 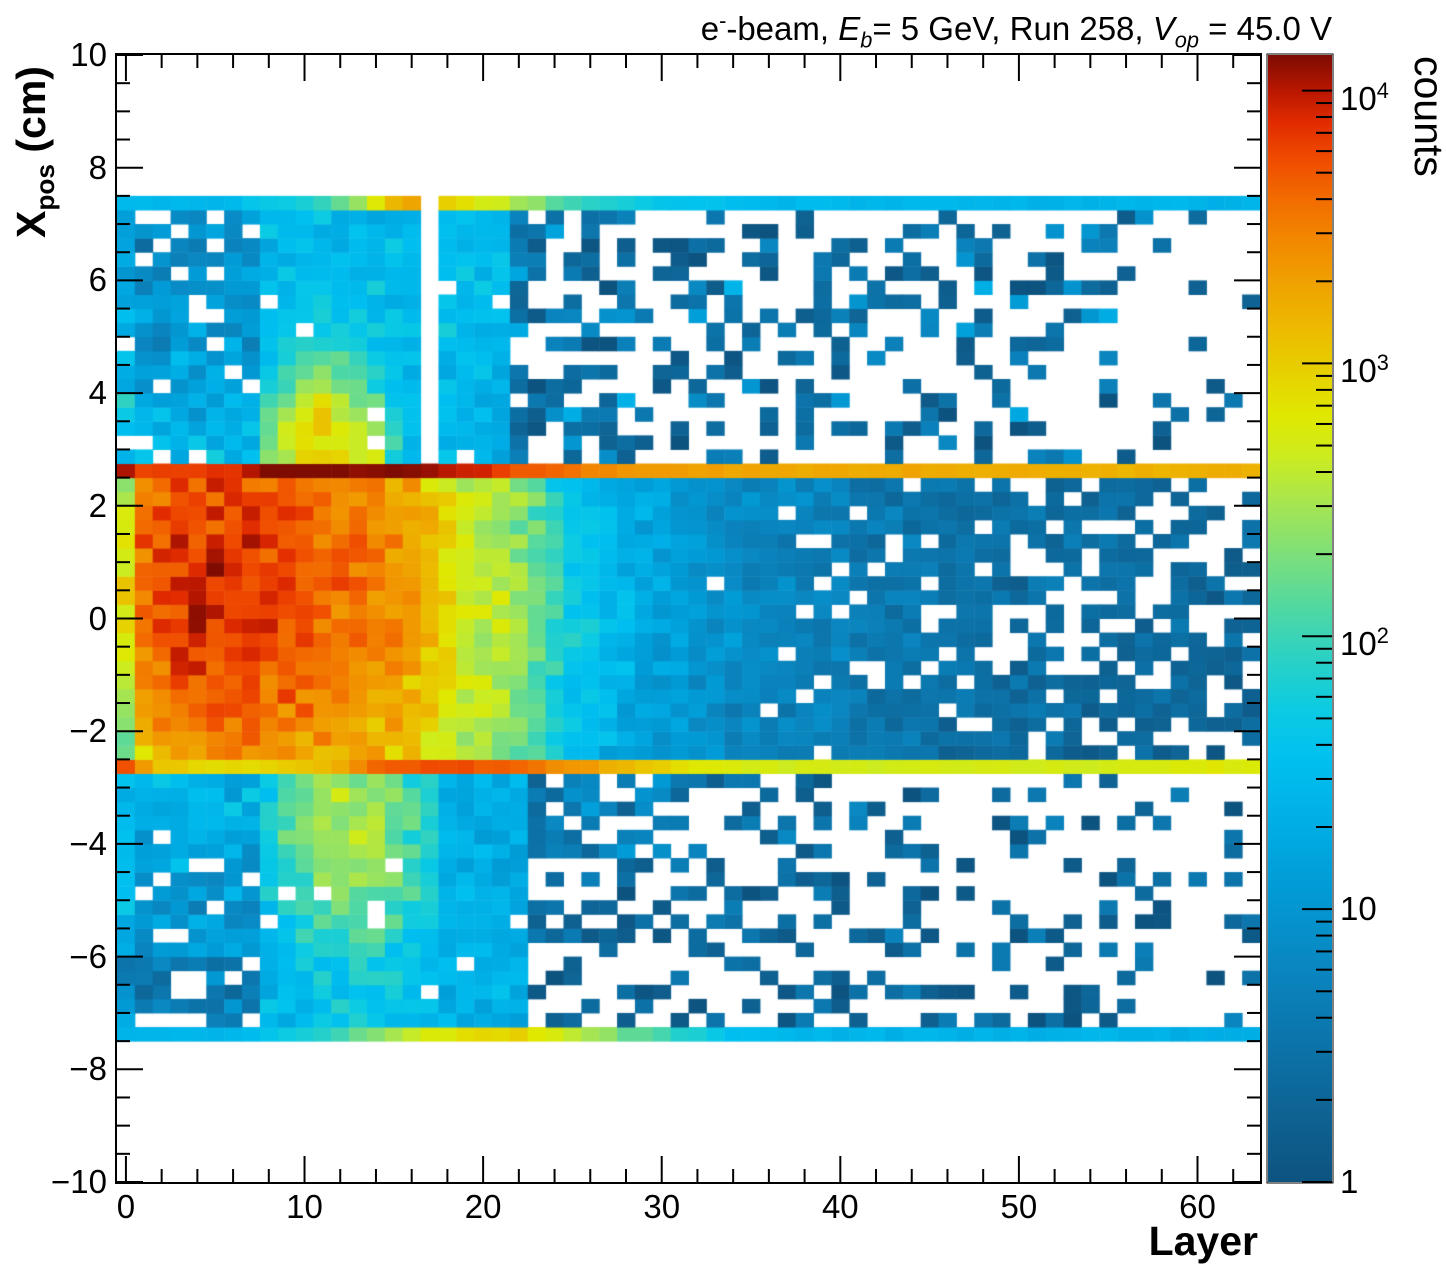 What do you see at coordinates (1364, 97) in the screenshot?
I see `colorbar-tick-label: 10⁴` at bounding box center [1364, 97].